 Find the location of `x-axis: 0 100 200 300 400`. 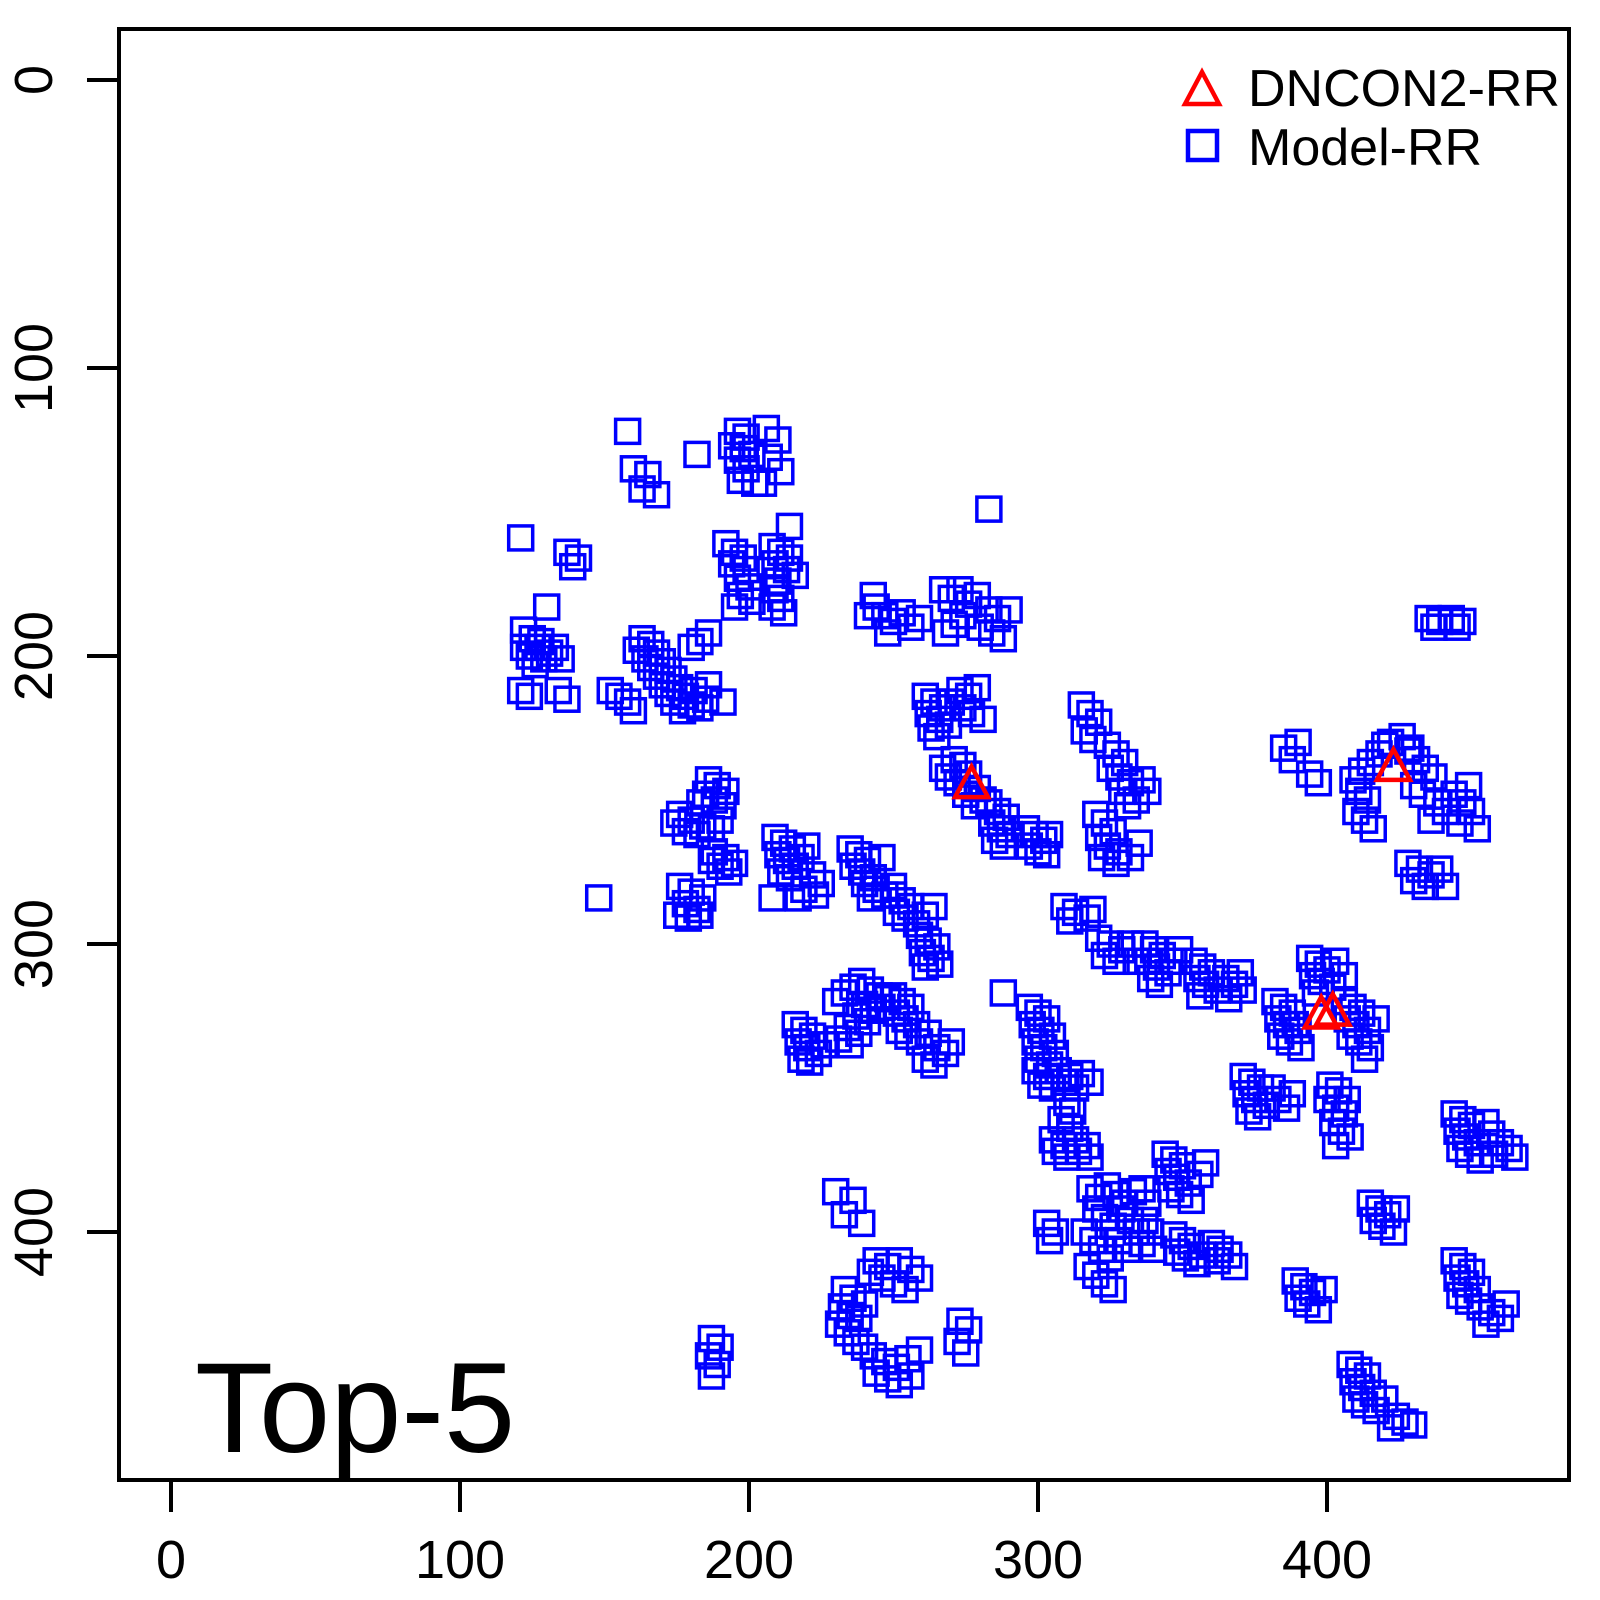

x-axis: 0 100 200 300 400 is located at coordinates (764, 1535).